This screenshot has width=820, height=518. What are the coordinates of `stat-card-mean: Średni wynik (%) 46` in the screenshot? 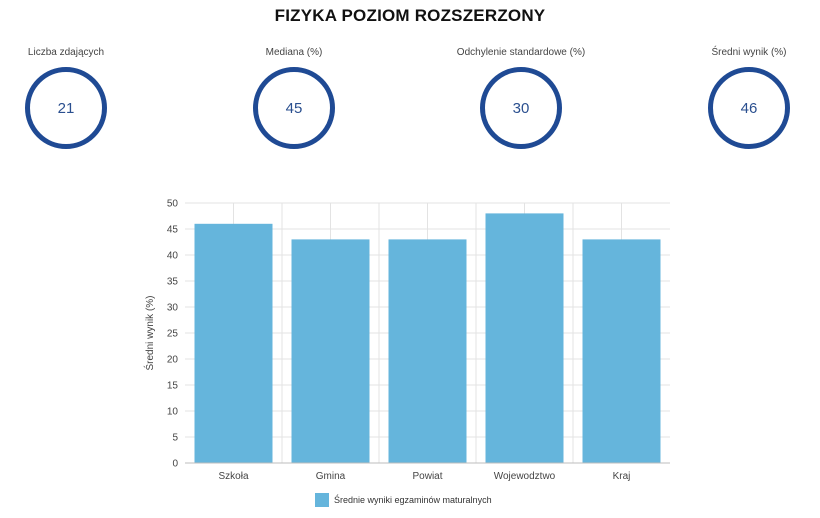 It's located at (739, 97).